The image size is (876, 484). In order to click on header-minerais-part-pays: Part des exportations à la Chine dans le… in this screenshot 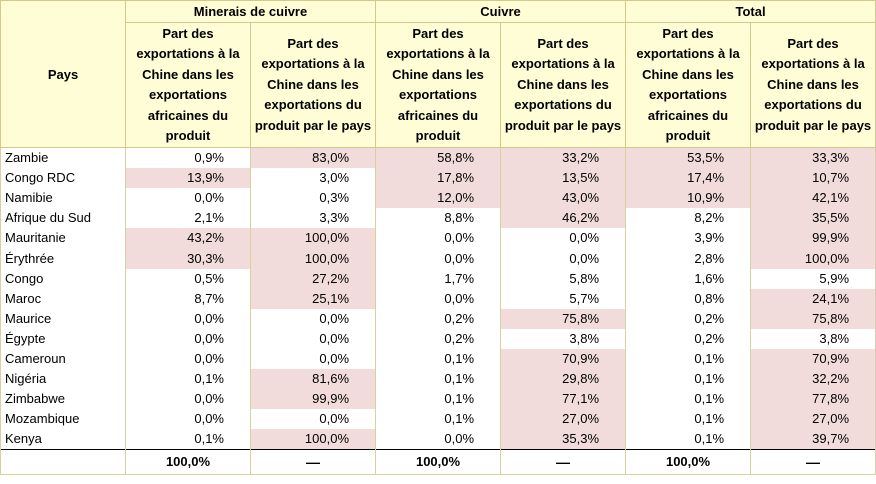, I will do `click(313, 85)`.